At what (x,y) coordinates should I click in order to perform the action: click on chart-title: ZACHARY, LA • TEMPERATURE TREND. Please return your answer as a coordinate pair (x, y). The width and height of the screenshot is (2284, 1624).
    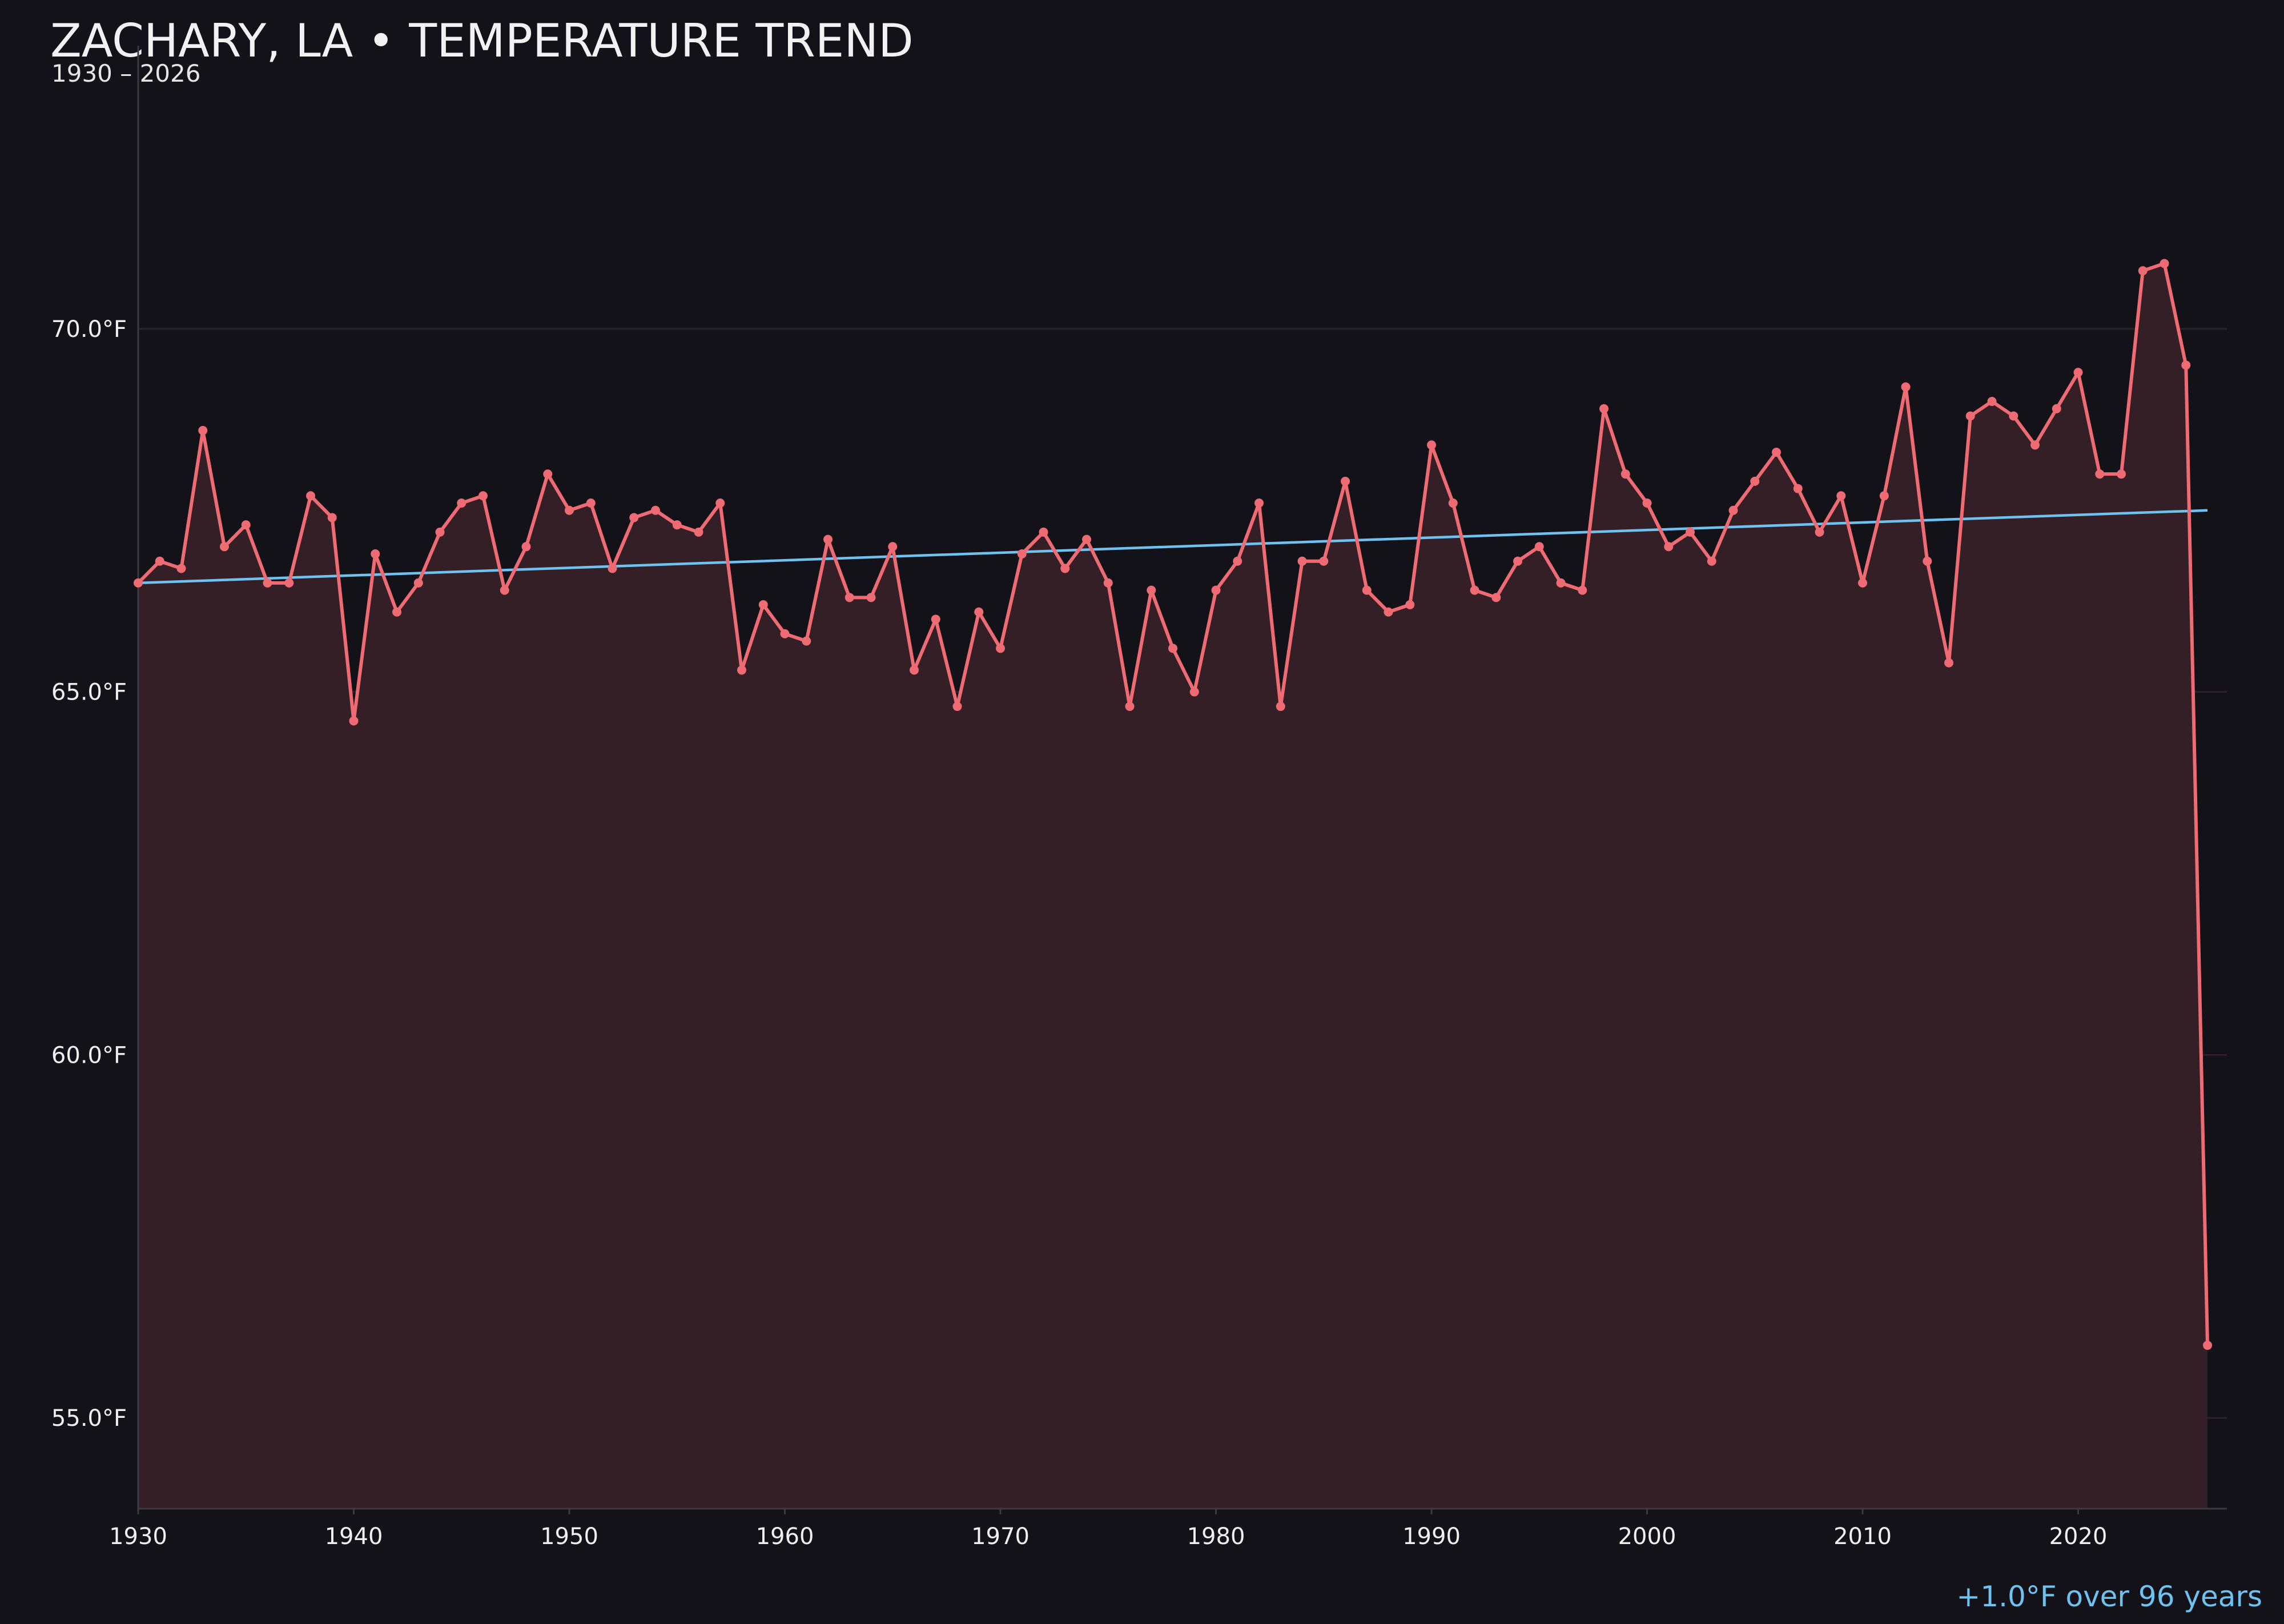
    Looking at the image, I should click on (482, 40).